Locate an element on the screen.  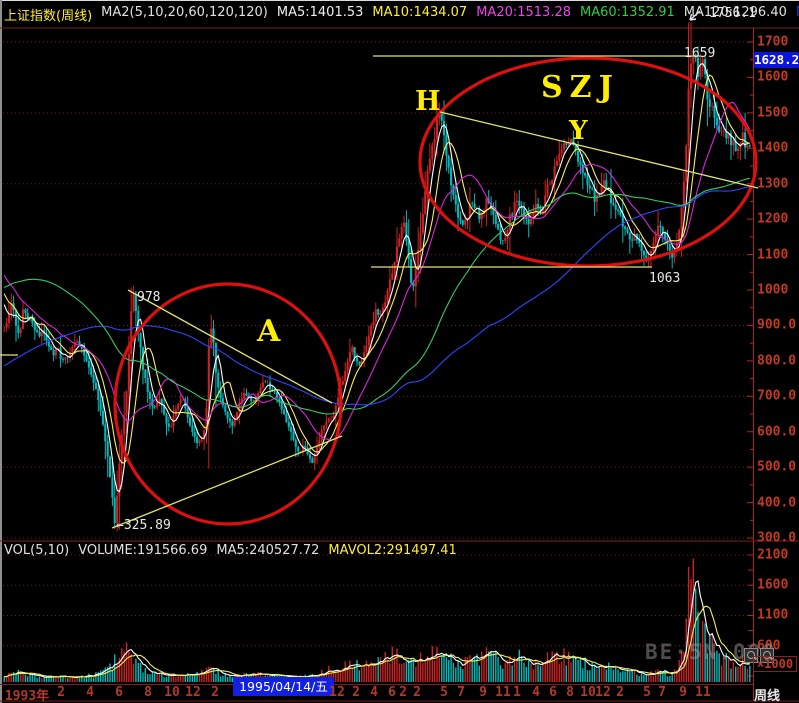
header-segment-7: MA120:1296.40 is located at coordinates (797, 14).